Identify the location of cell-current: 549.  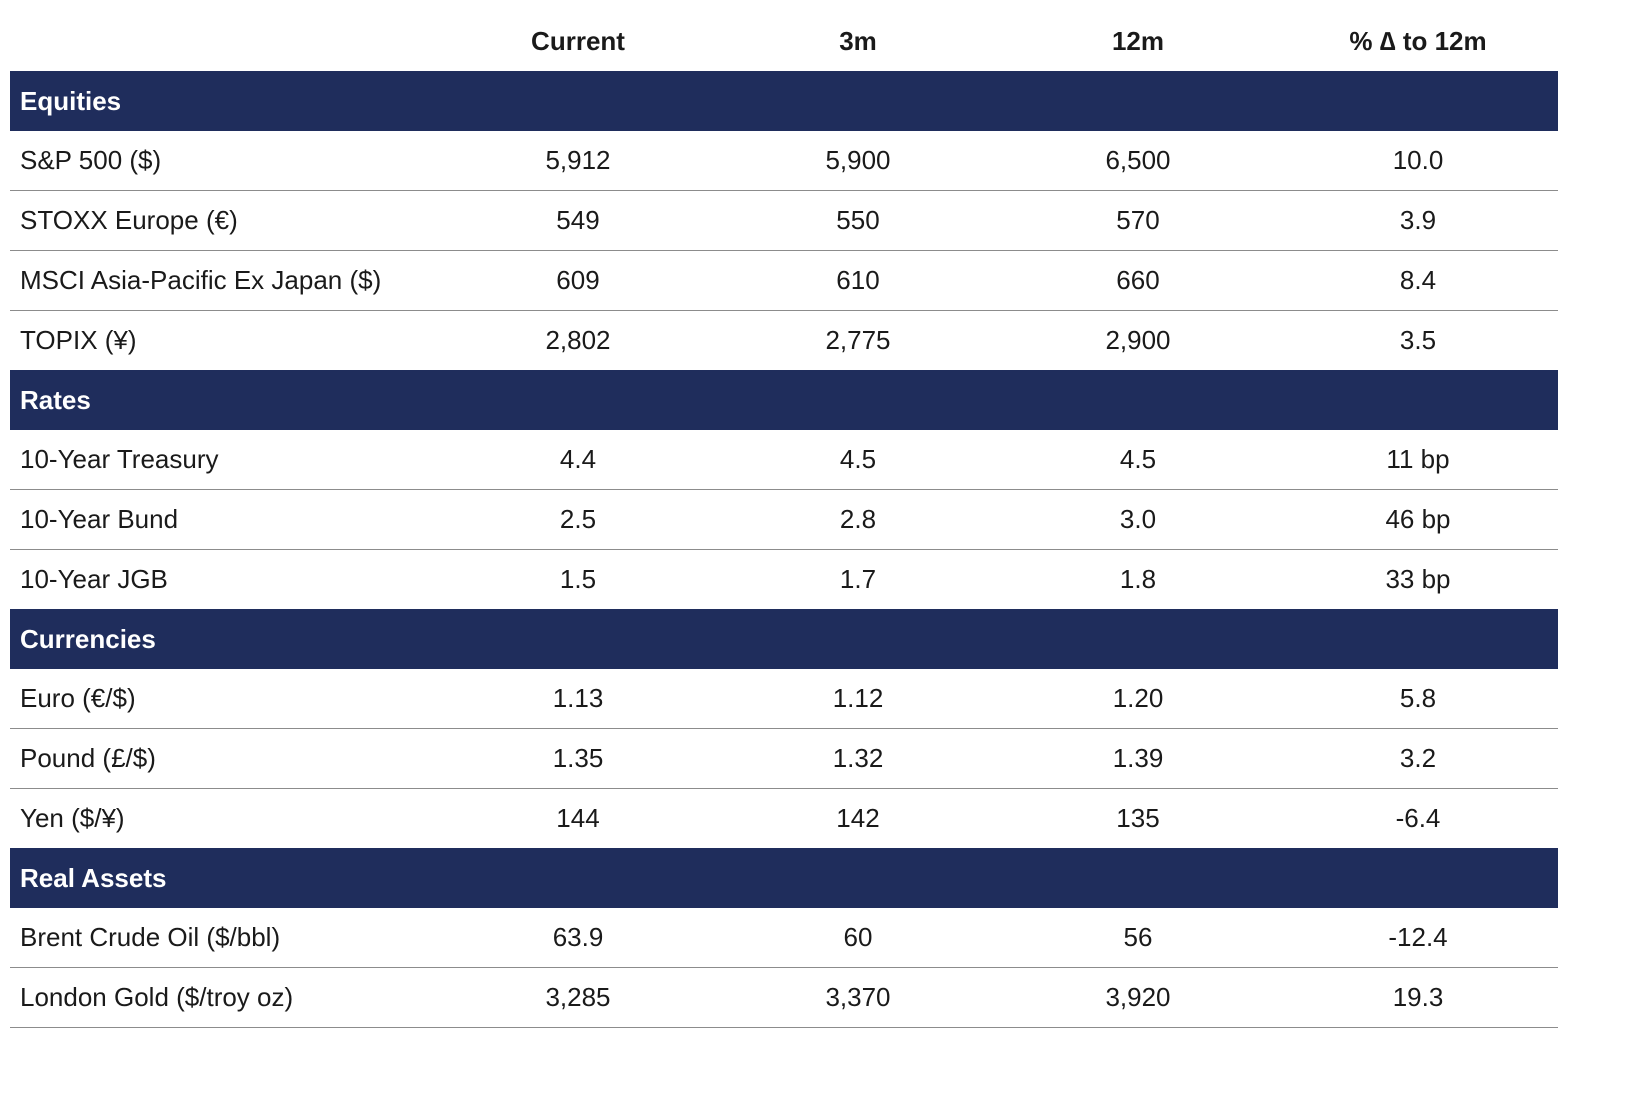
(578, 220).